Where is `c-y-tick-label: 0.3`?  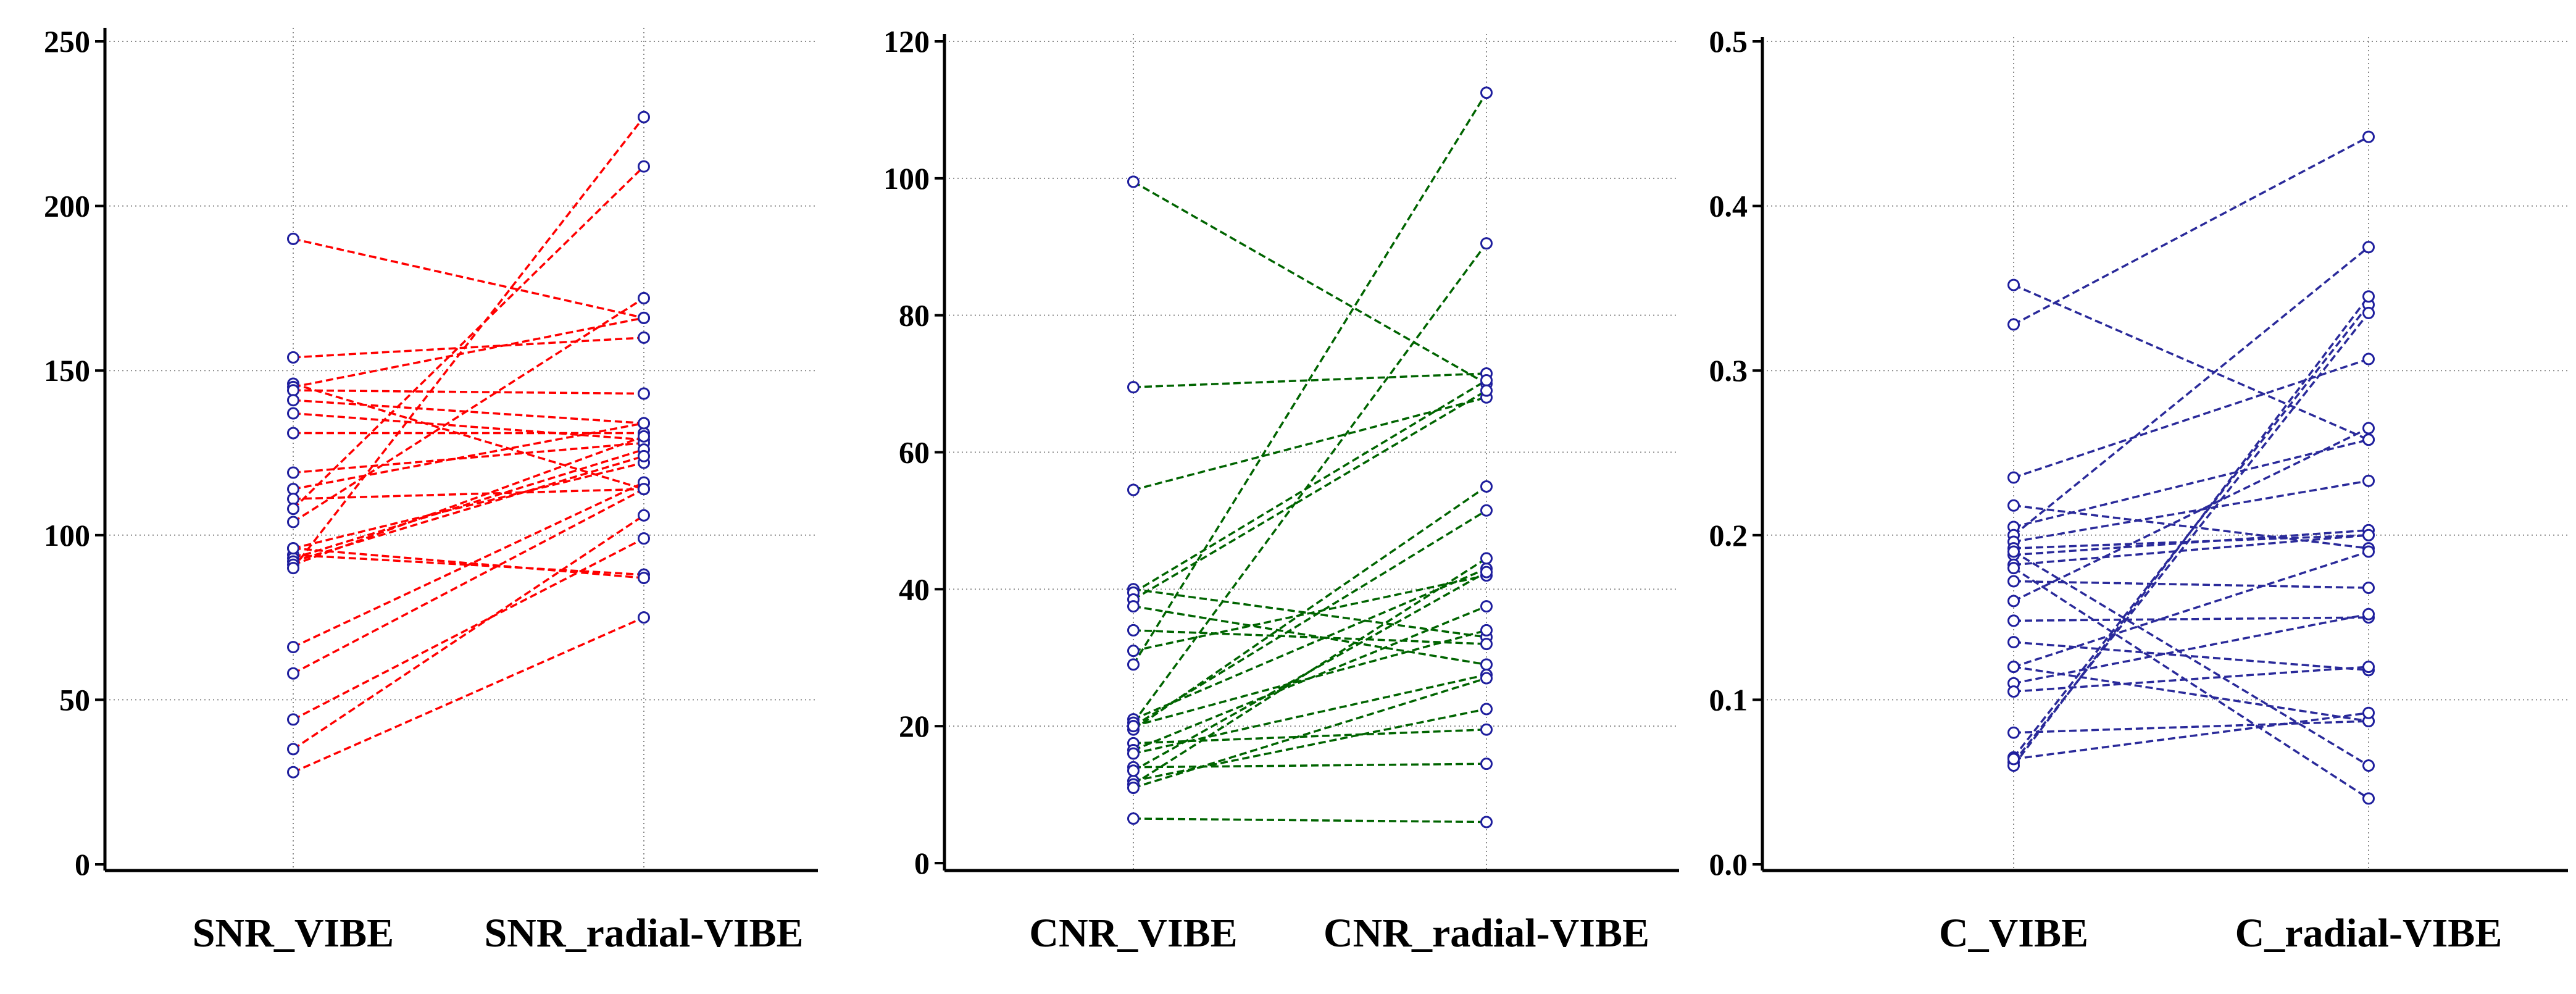
c-y-tick-label: 0.3 is located at coordinates (1729, 370).